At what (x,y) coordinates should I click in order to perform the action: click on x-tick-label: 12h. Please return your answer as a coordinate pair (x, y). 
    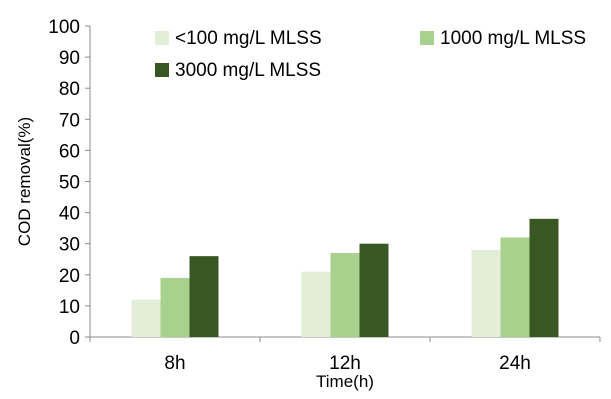
    Looking at the image, I should click on (345, 363).